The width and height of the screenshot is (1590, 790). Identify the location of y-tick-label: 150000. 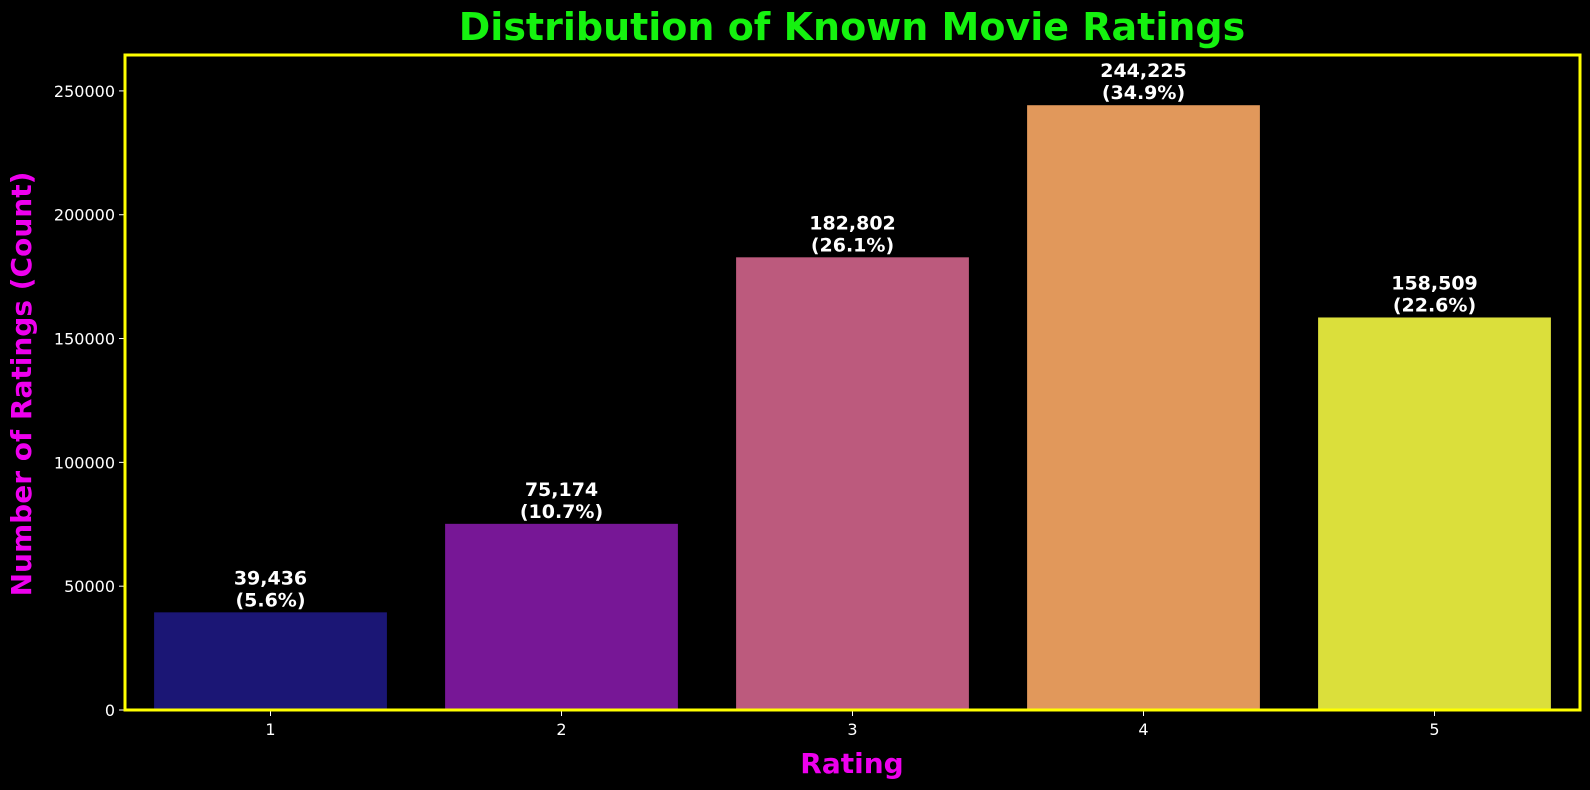
(84, 339).